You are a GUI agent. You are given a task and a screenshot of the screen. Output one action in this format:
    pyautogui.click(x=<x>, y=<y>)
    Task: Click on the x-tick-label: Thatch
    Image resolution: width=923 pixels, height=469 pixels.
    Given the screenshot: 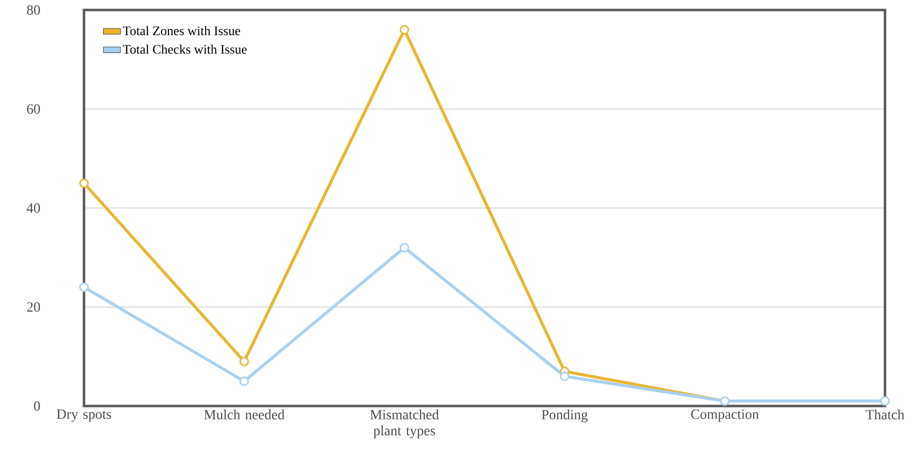 What is the action you would take?
    pyautogui.click(x=885, y=415)
    